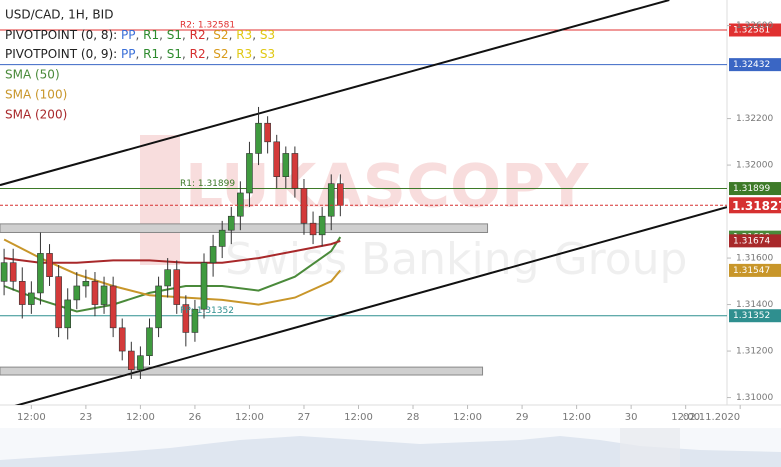 This screenshot has height=467, width=781. I want to click on y-tick-label: 1.31000, so click(754, 398).